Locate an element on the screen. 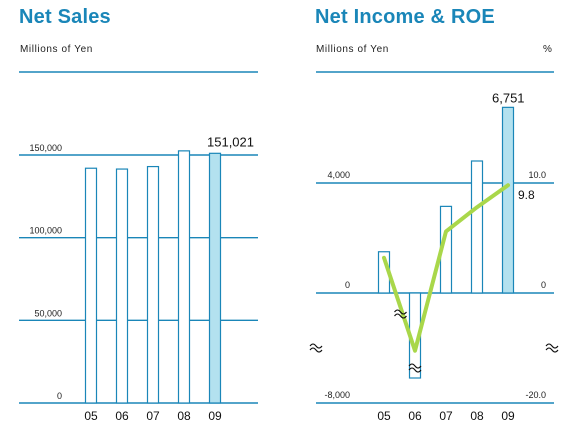 This screenshot has height=432, width=571. net-income-xtick-label: 07 is located at coordinates (446, 416).